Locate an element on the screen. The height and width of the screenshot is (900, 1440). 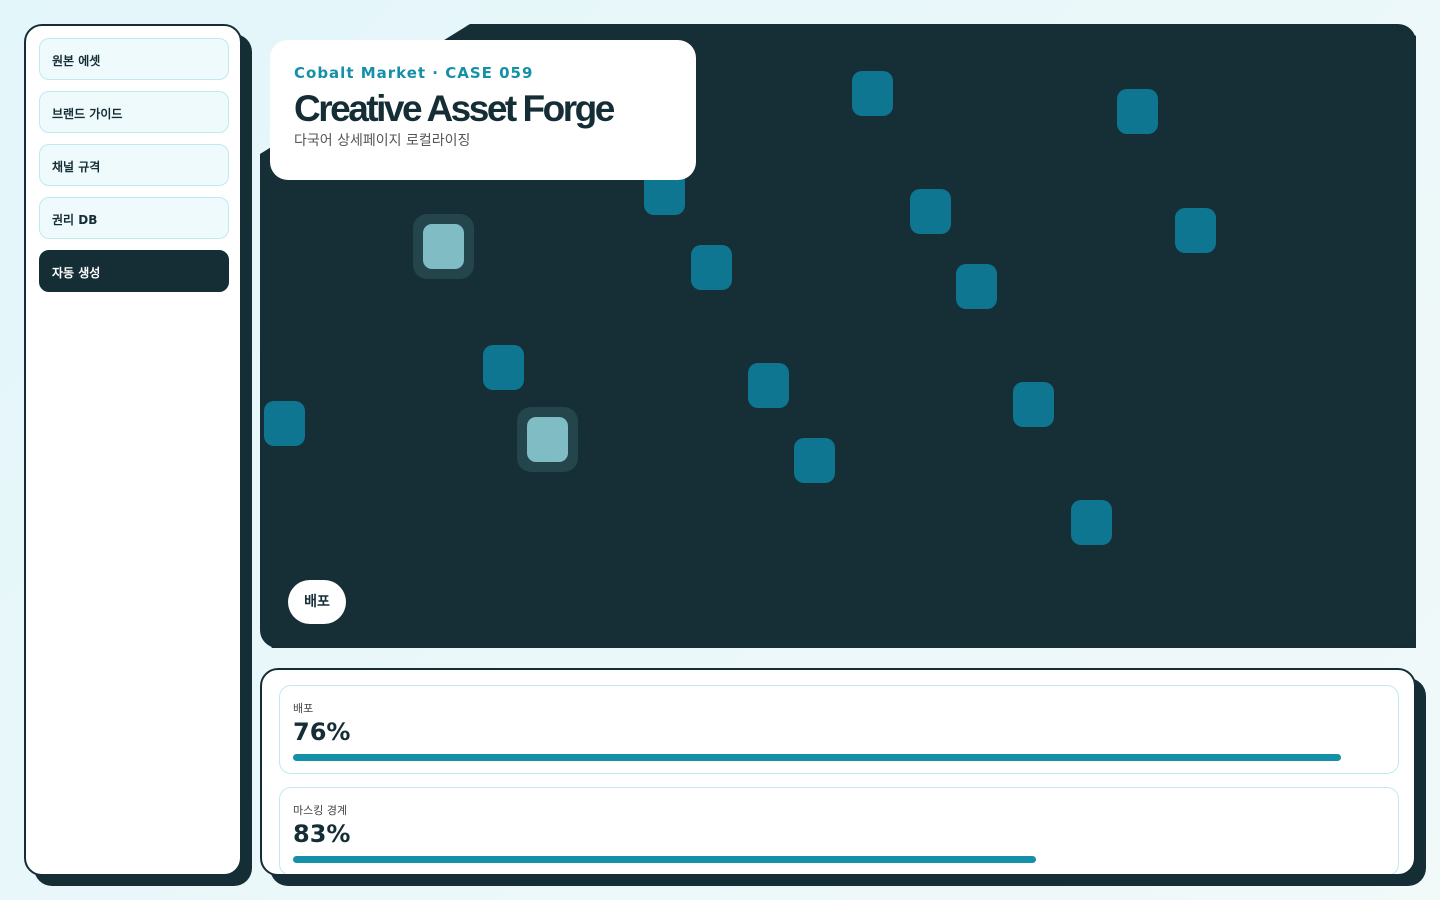
metric-value: 83% is located at coordinates (322, 834).